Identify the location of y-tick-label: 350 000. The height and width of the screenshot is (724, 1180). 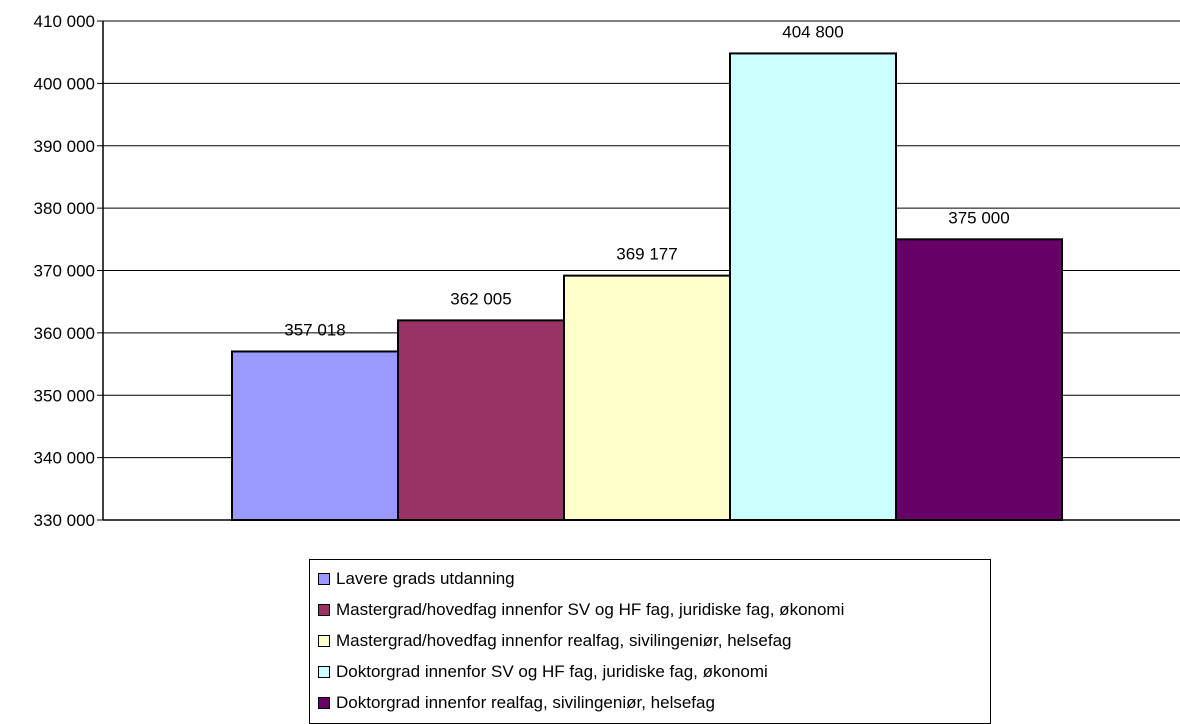
(64, 395).